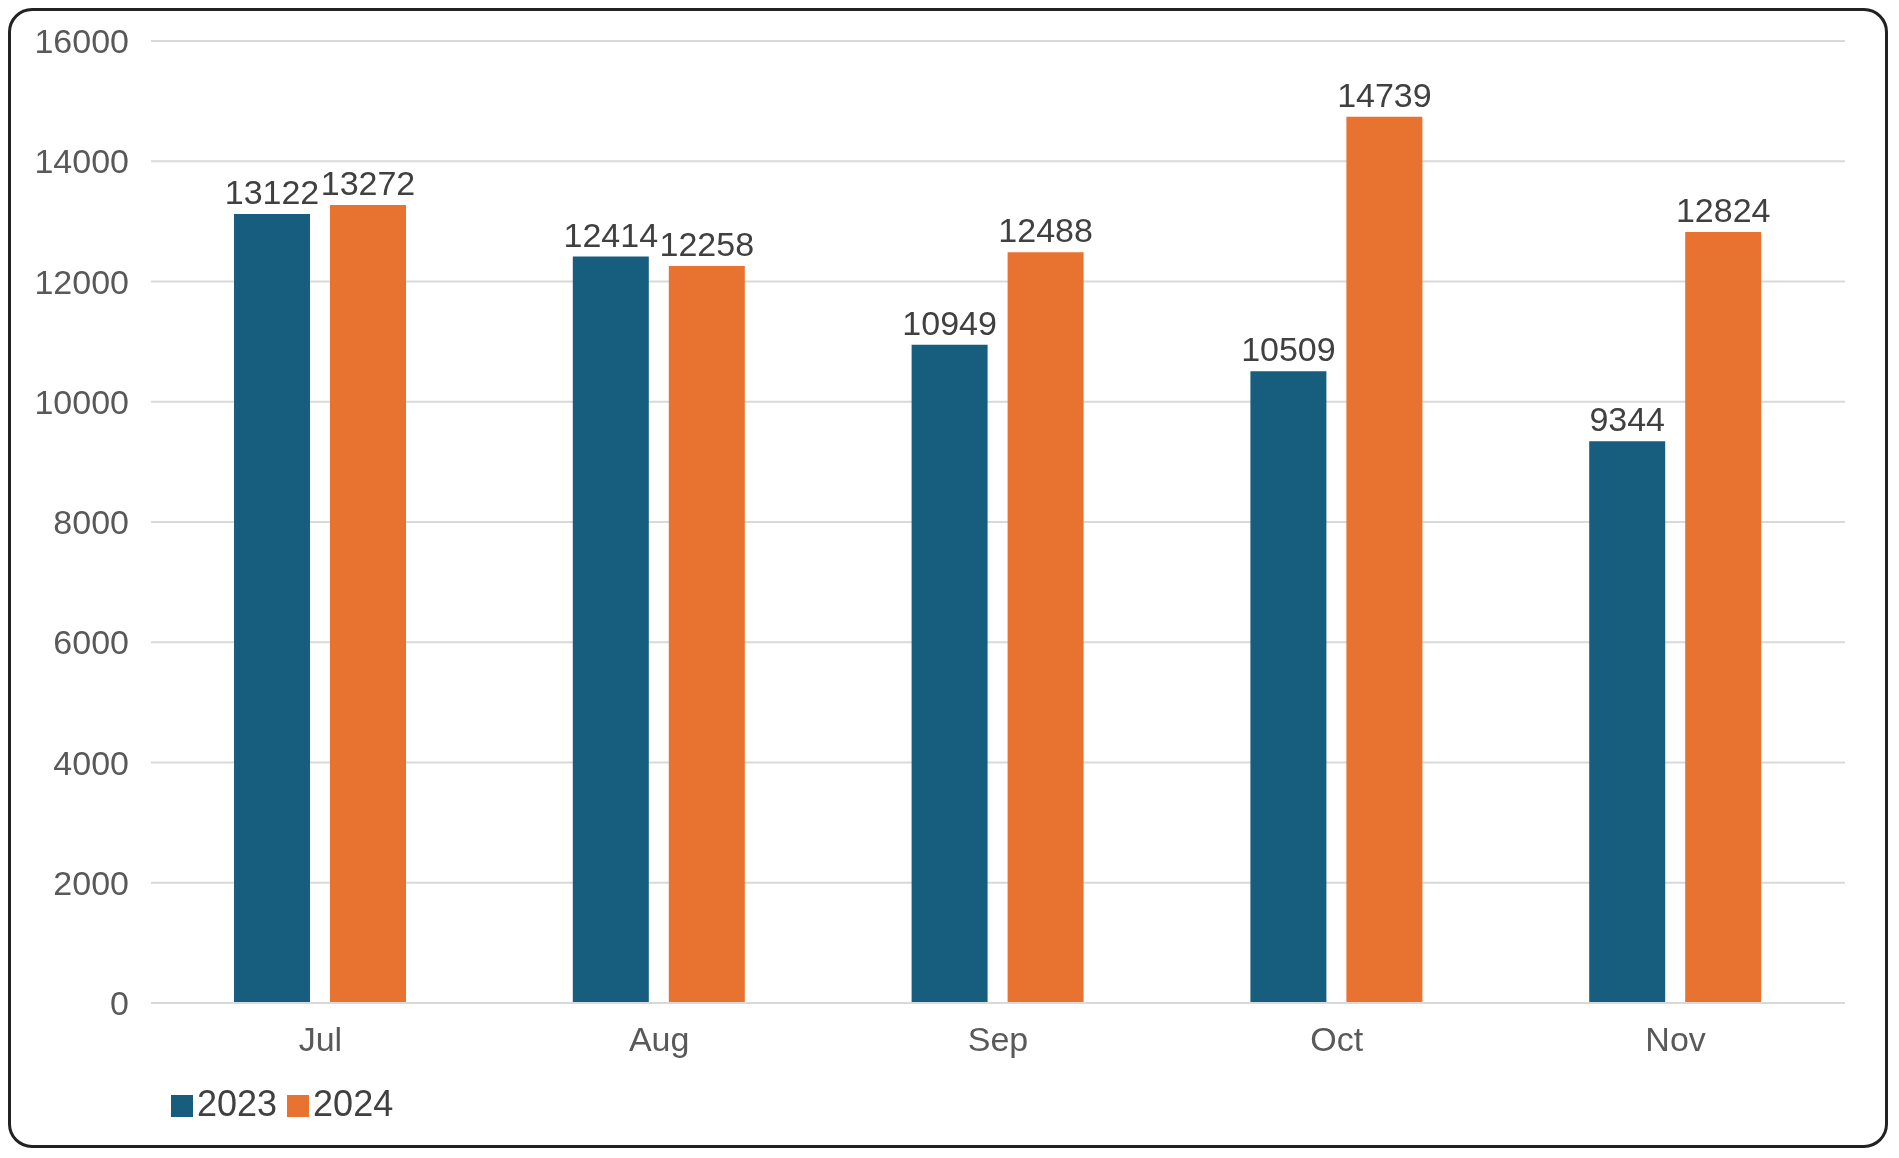 This screenshot has width=1899, height=1158. Describe the element at coordinates (320, 1039) in the screenshot. I see `x-tick-label: Jul` at that location.